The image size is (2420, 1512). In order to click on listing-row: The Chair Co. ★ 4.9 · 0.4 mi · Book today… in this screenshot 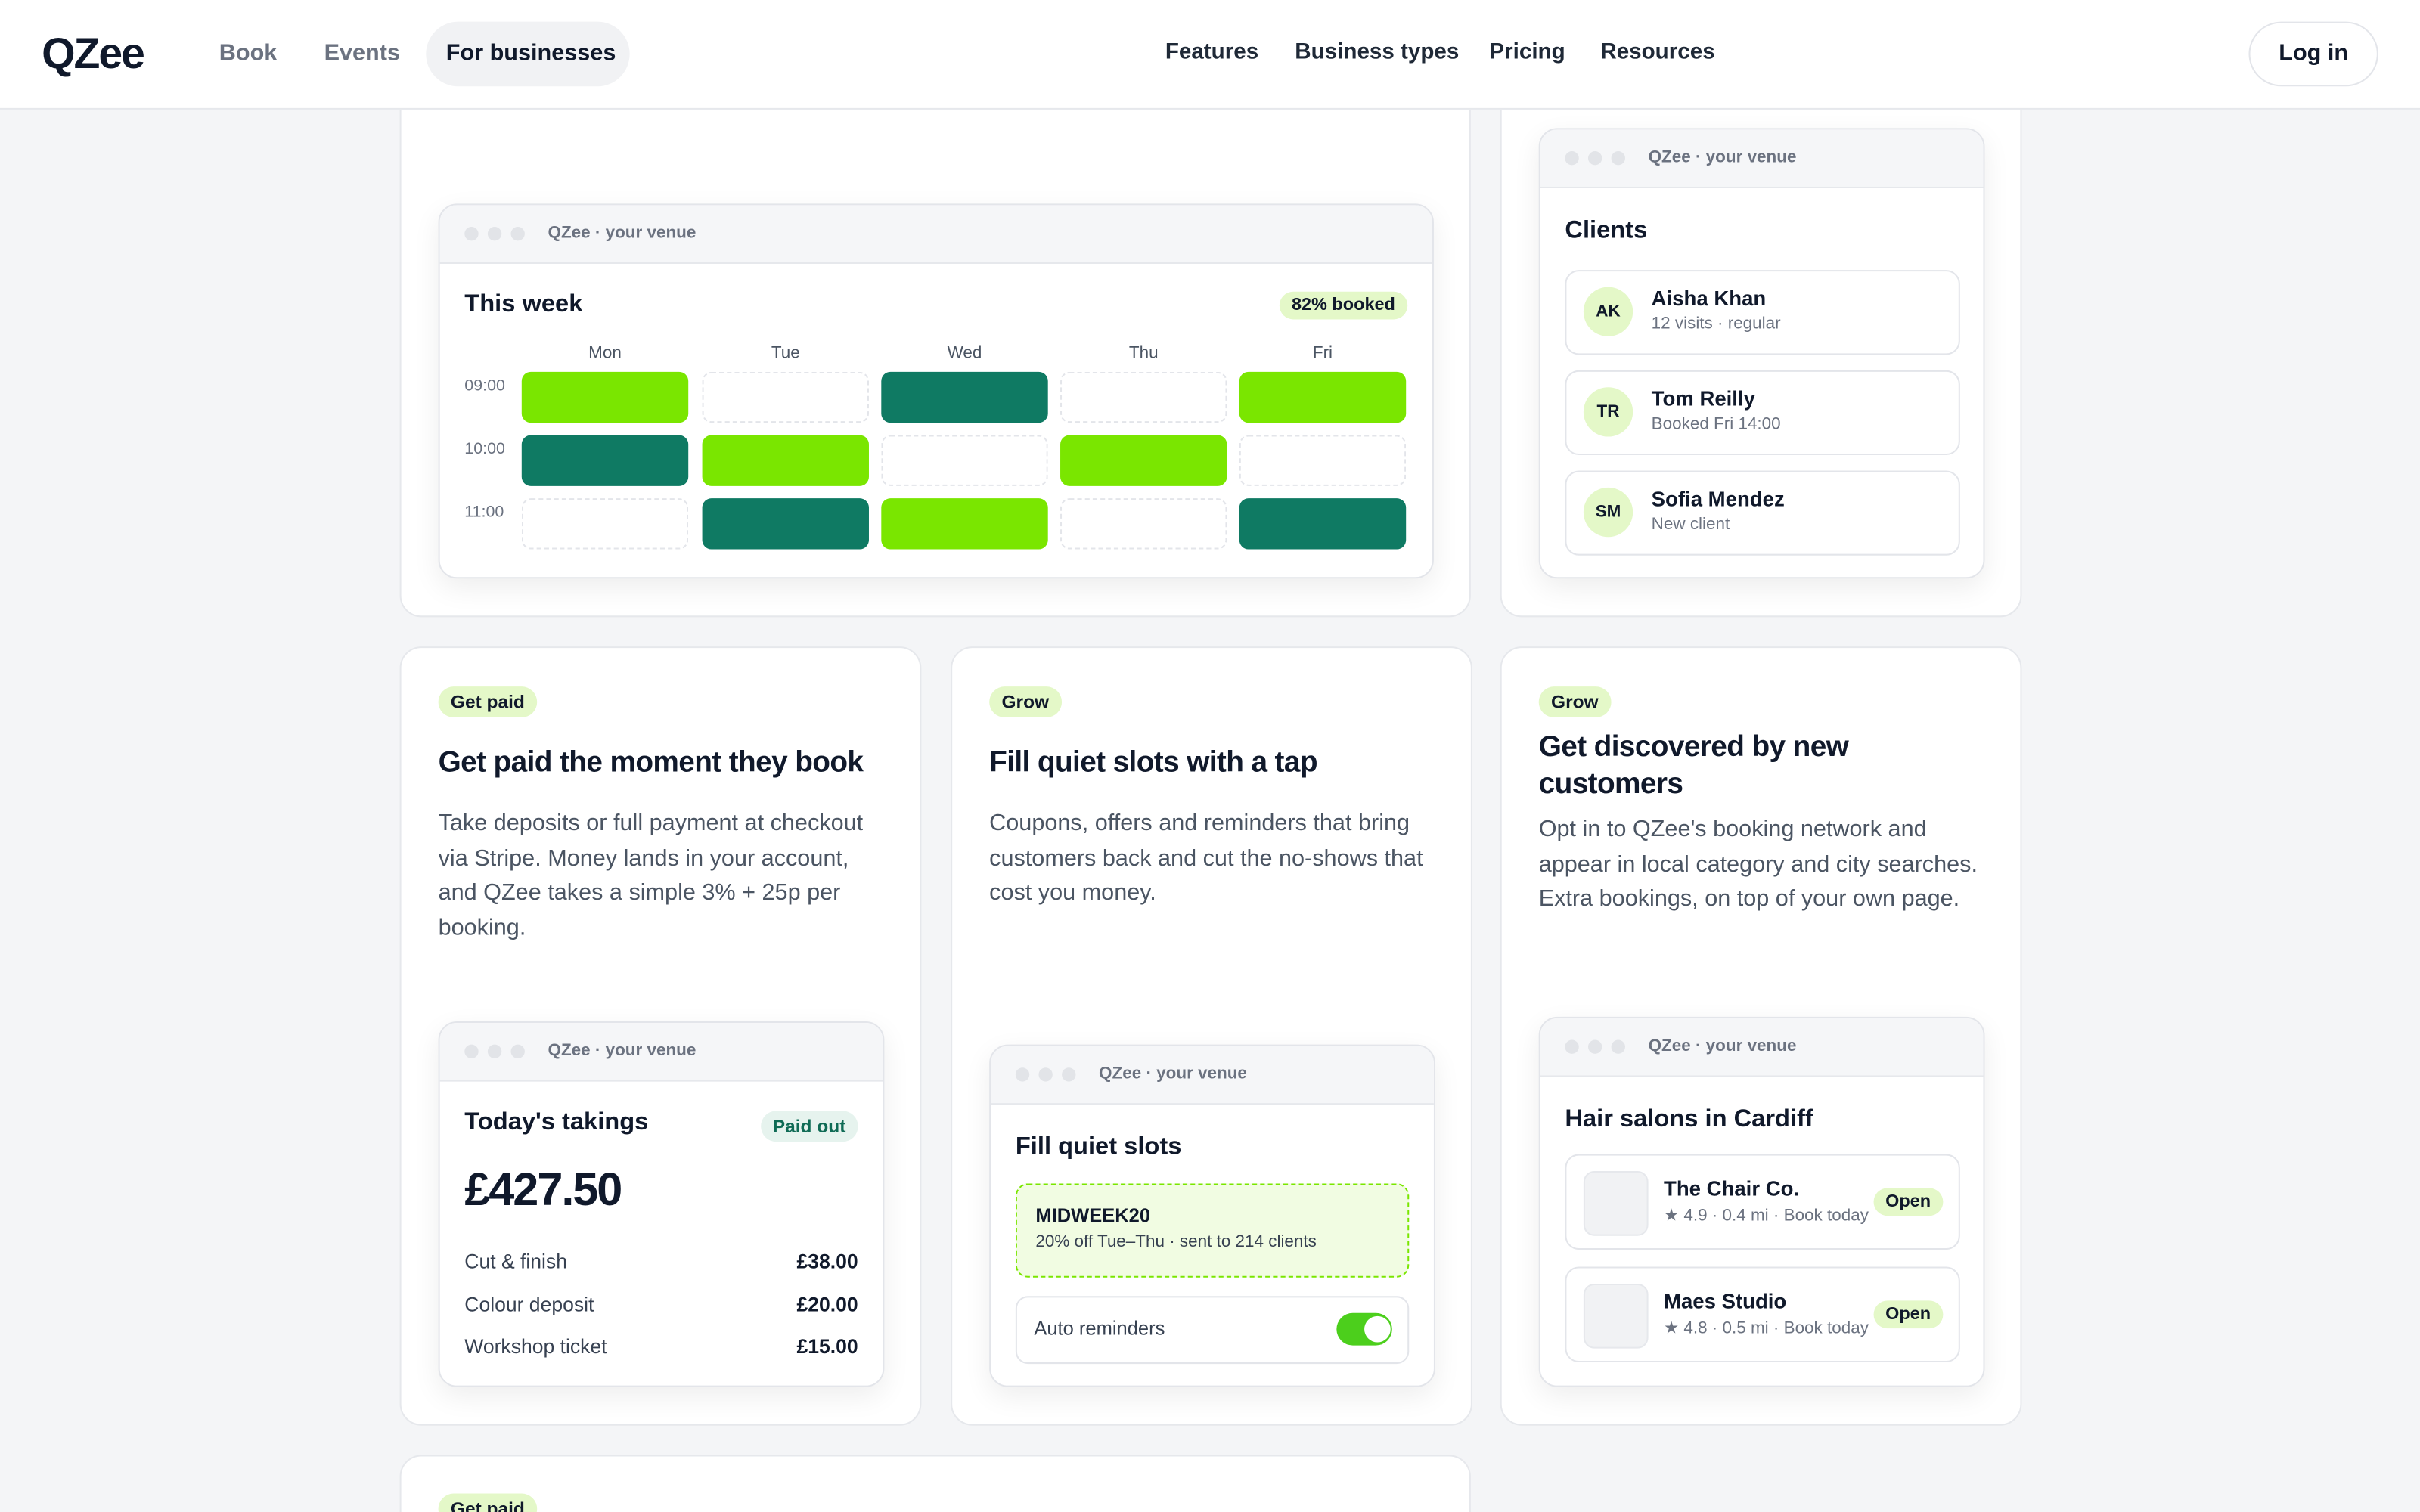, I will do `click(1762, 1202)`.